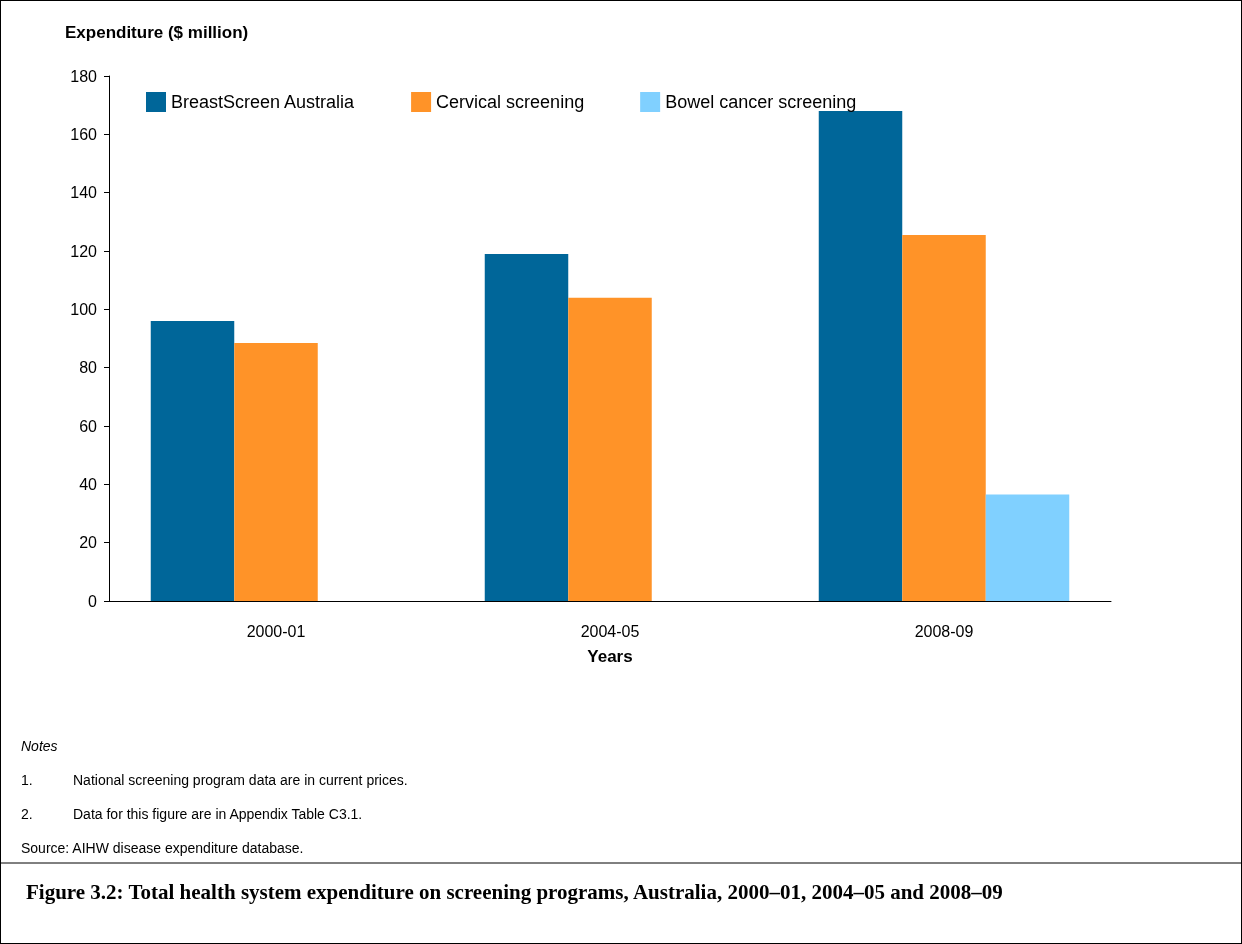 Image resolution: width=1242 pixels, height=944 pixels. I want to click on text: 1. National screening program data are in current prices., so click(214, 780).